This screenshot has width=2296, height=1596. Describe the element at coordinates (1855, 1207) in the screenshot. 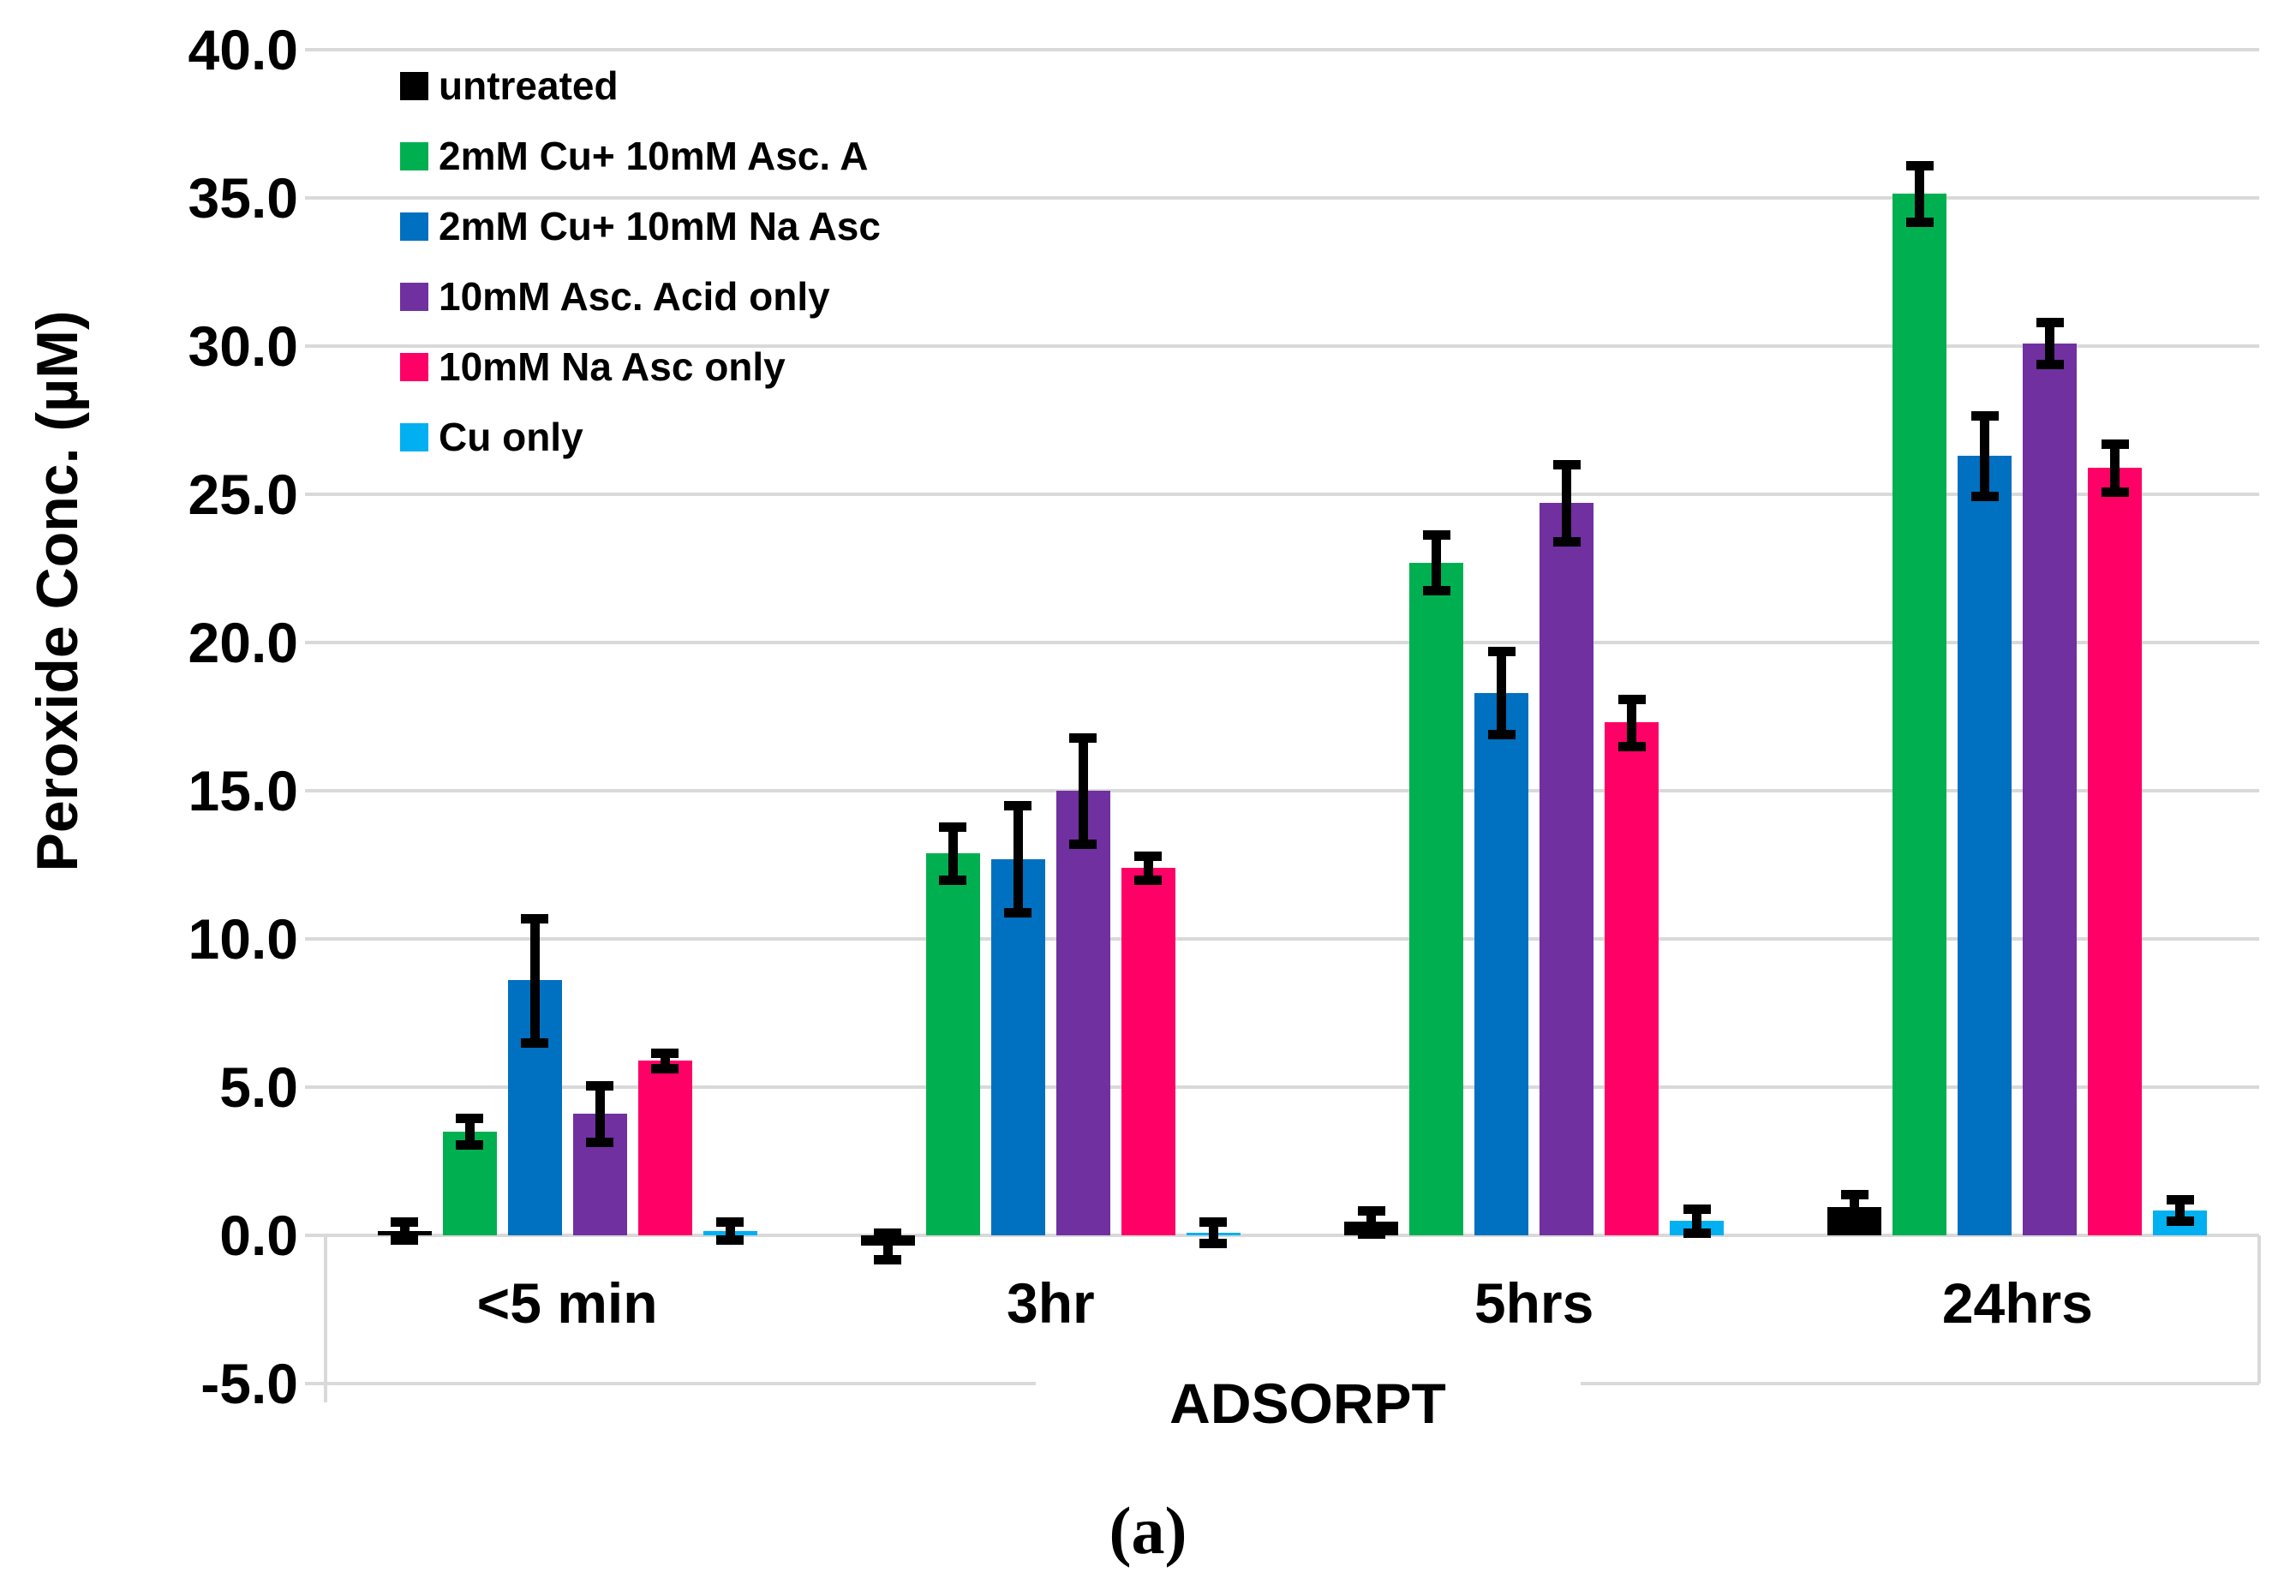

I see `error-bar-stem-untreated-24hrs` at that location.